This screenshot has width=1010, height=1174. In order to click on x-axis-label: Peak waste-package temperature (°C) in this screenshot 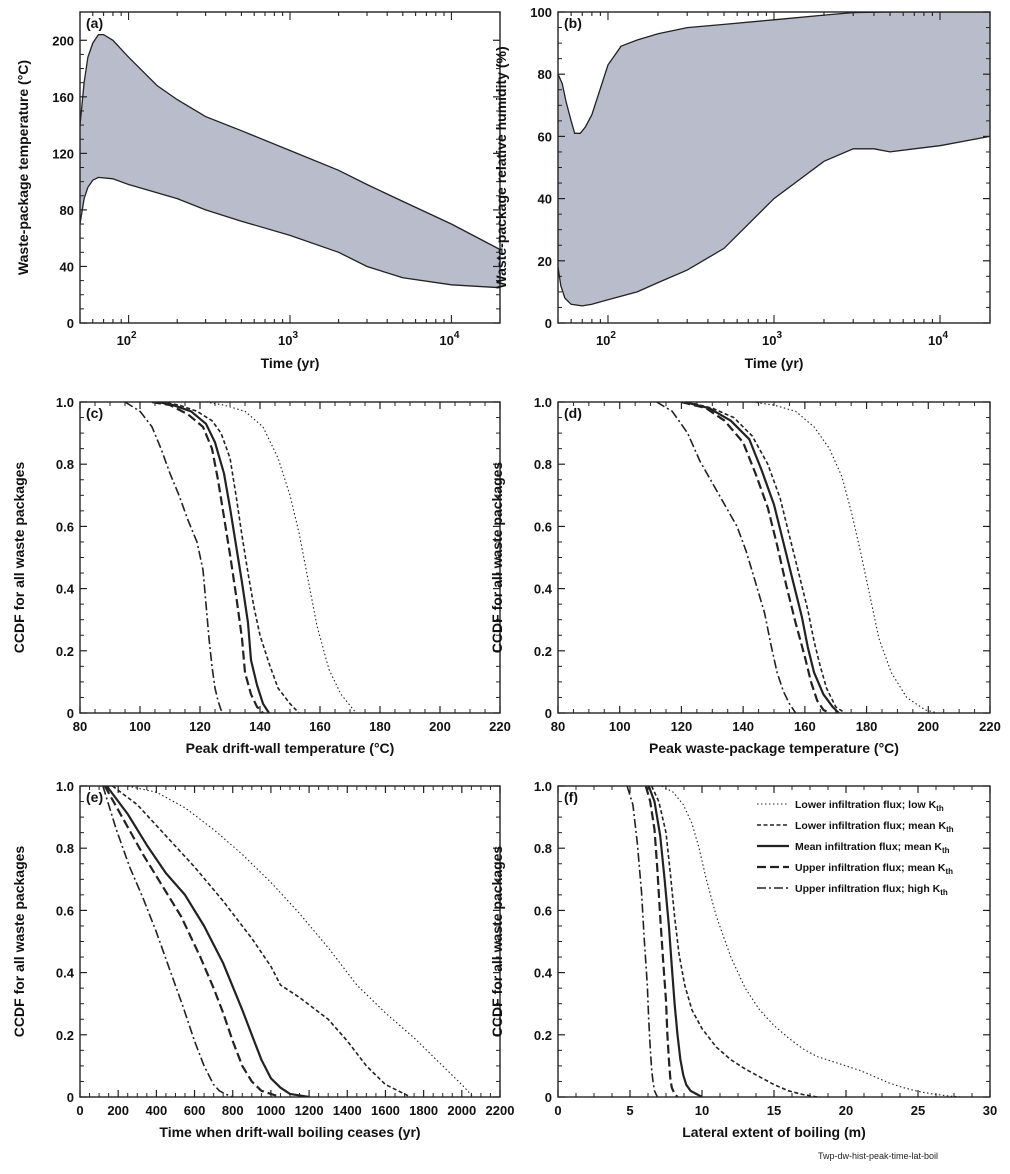, I will do `click(774, 748)`.